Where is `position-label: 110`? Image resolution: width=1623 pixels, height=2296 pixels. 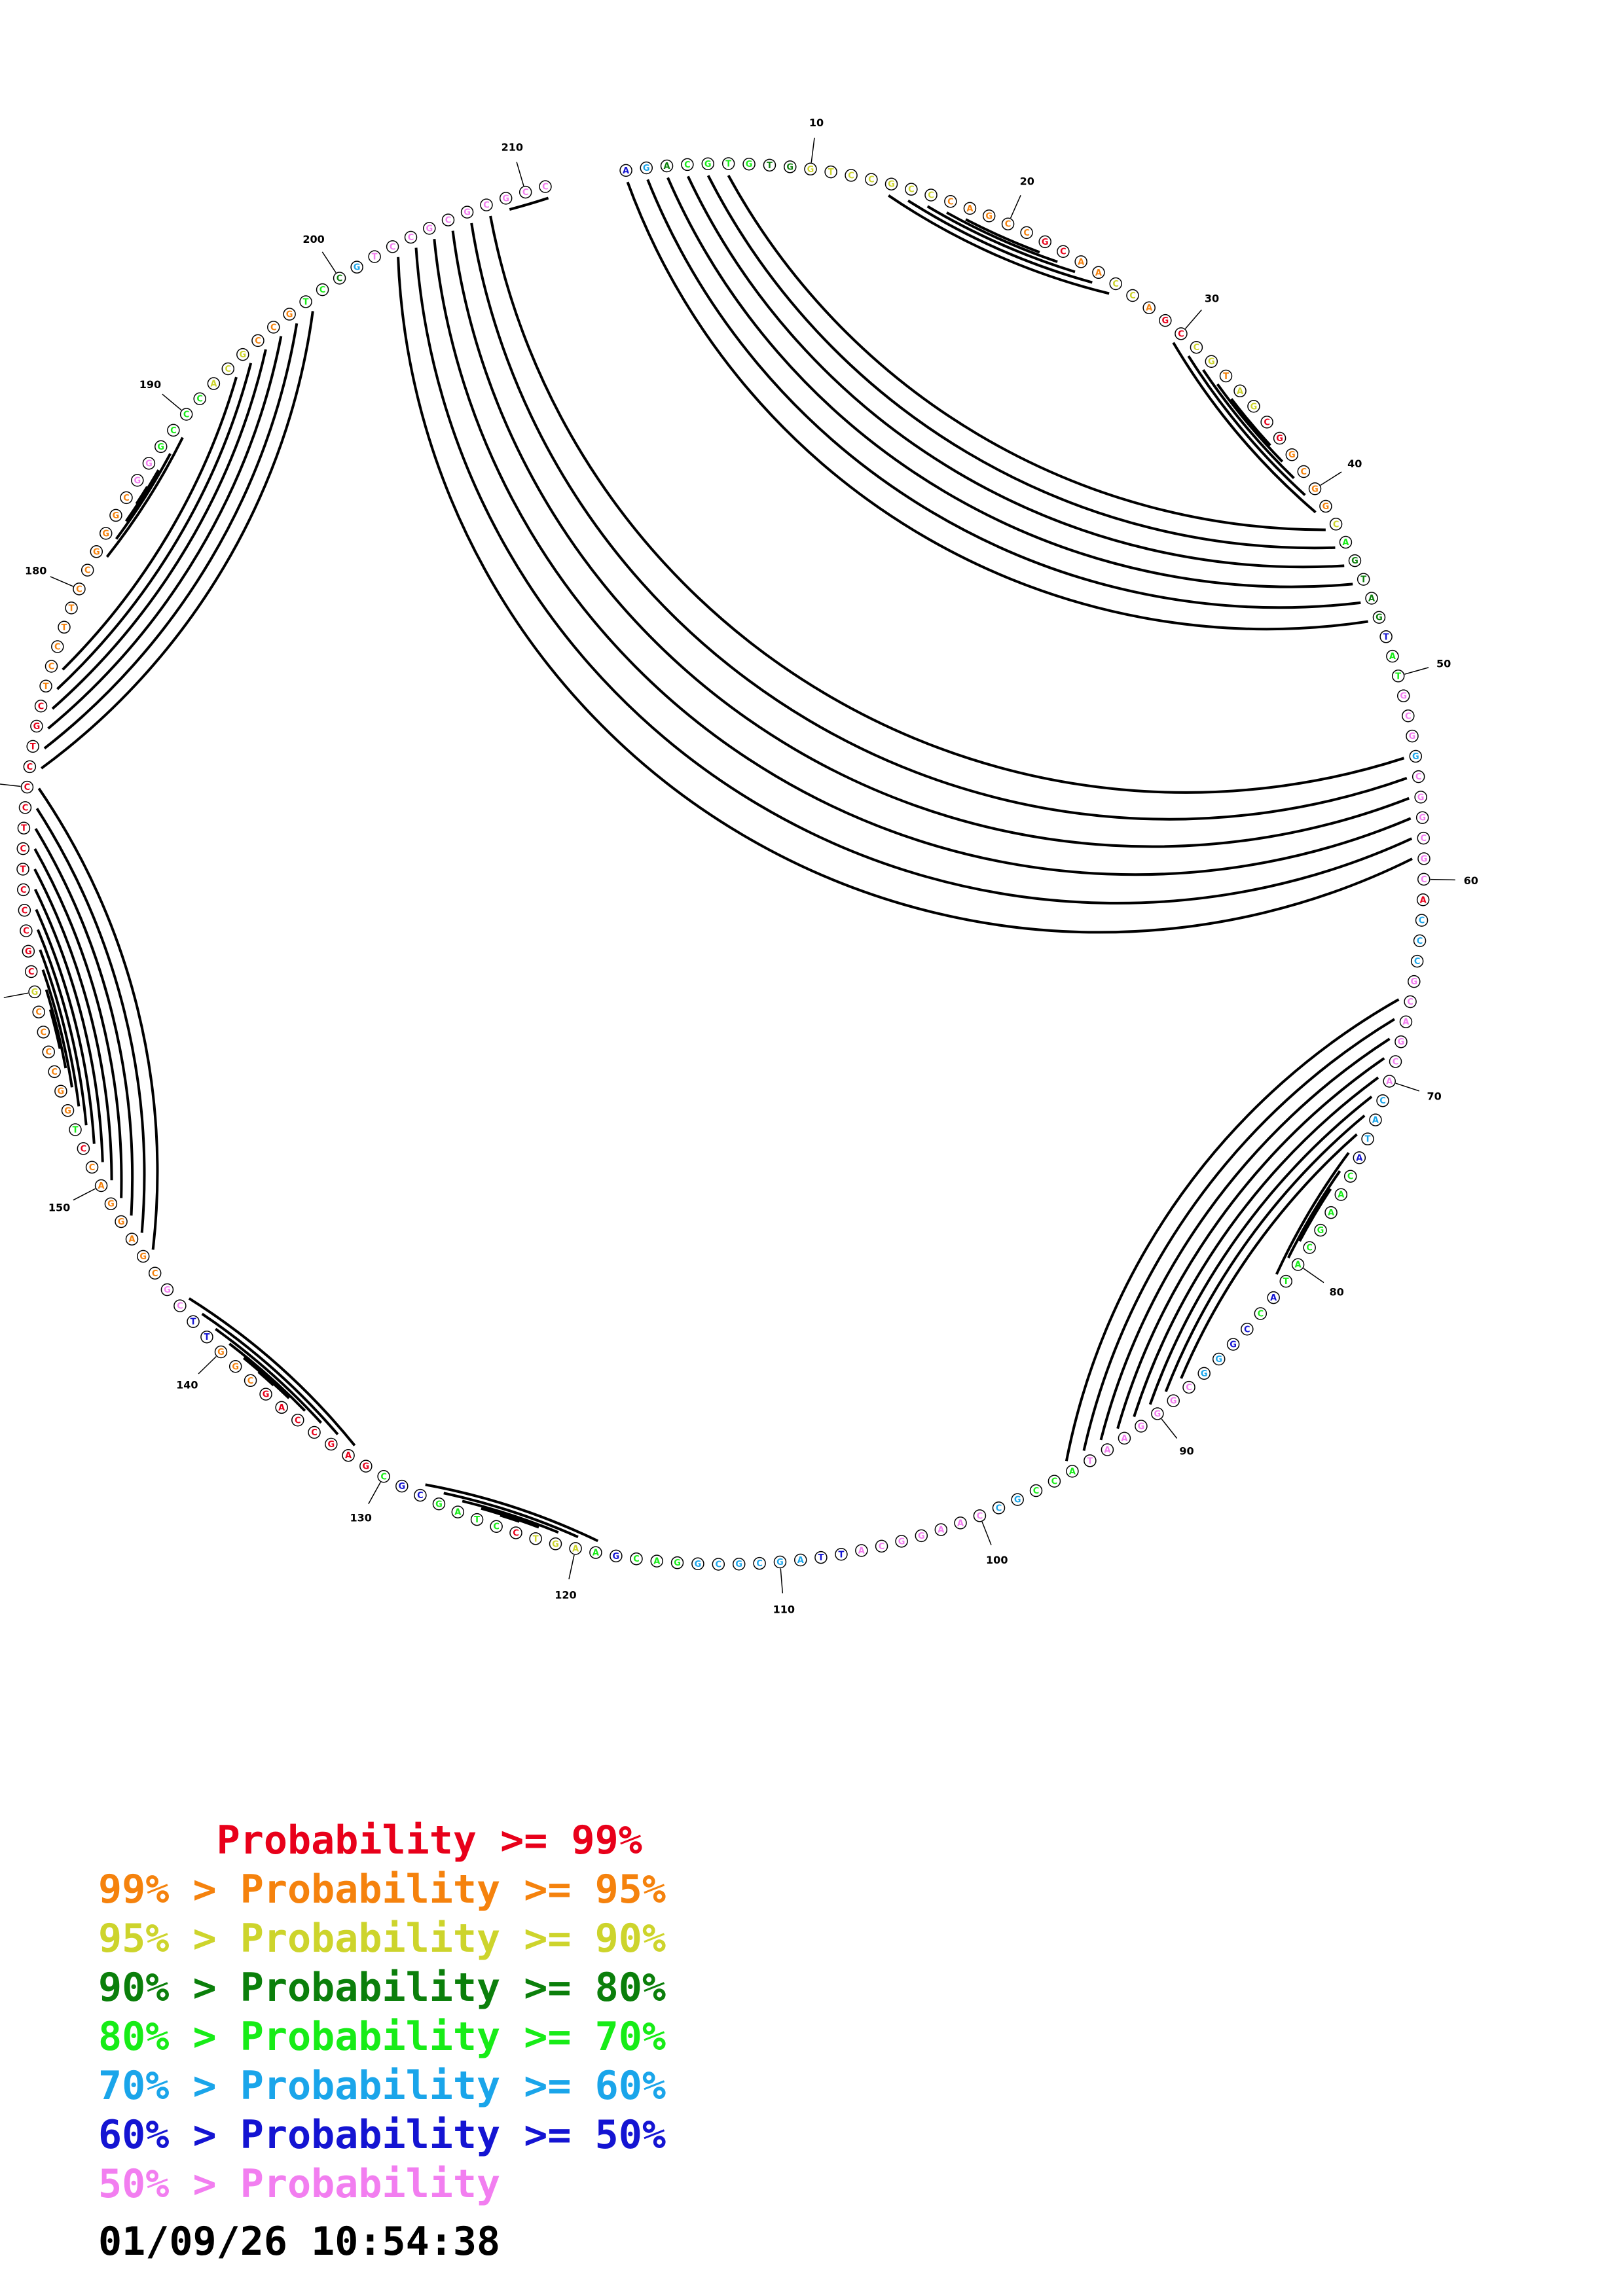 position-label: 110 is located at coordinates (784, 1609).